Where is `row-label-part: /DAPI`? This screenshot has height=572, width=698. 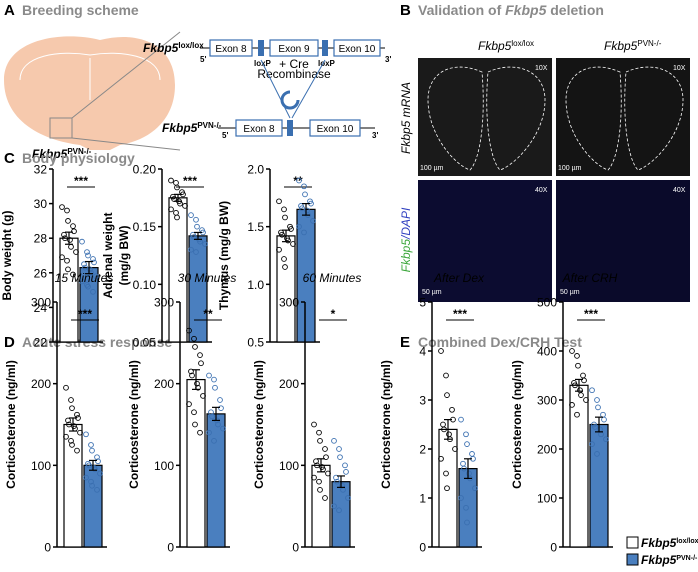
row-label-part: /DAPI is located at coordinates (406, 223).